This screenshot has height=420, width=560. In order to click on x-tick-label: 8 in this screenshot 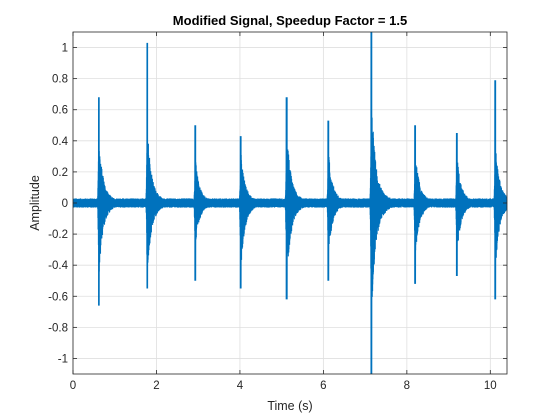, I will do `click(407, 386)`.